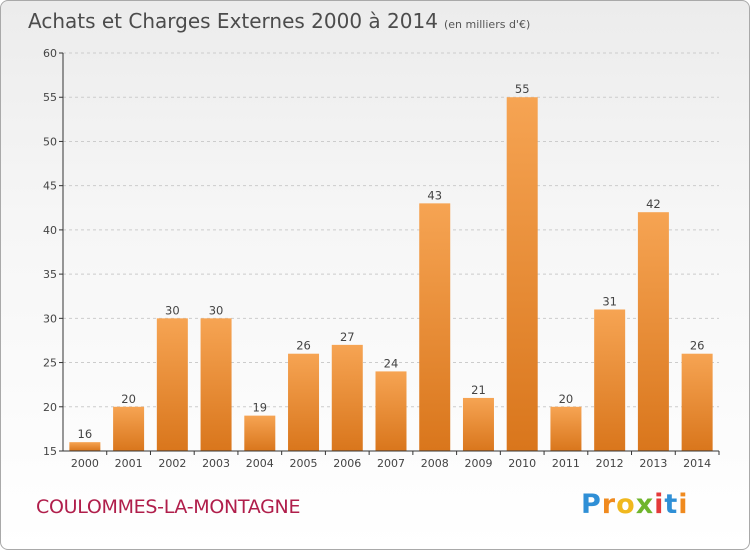  Describe the element at coordinates (478, 463) in the screenshot. I see `x-tick-label: 2009` at that location.